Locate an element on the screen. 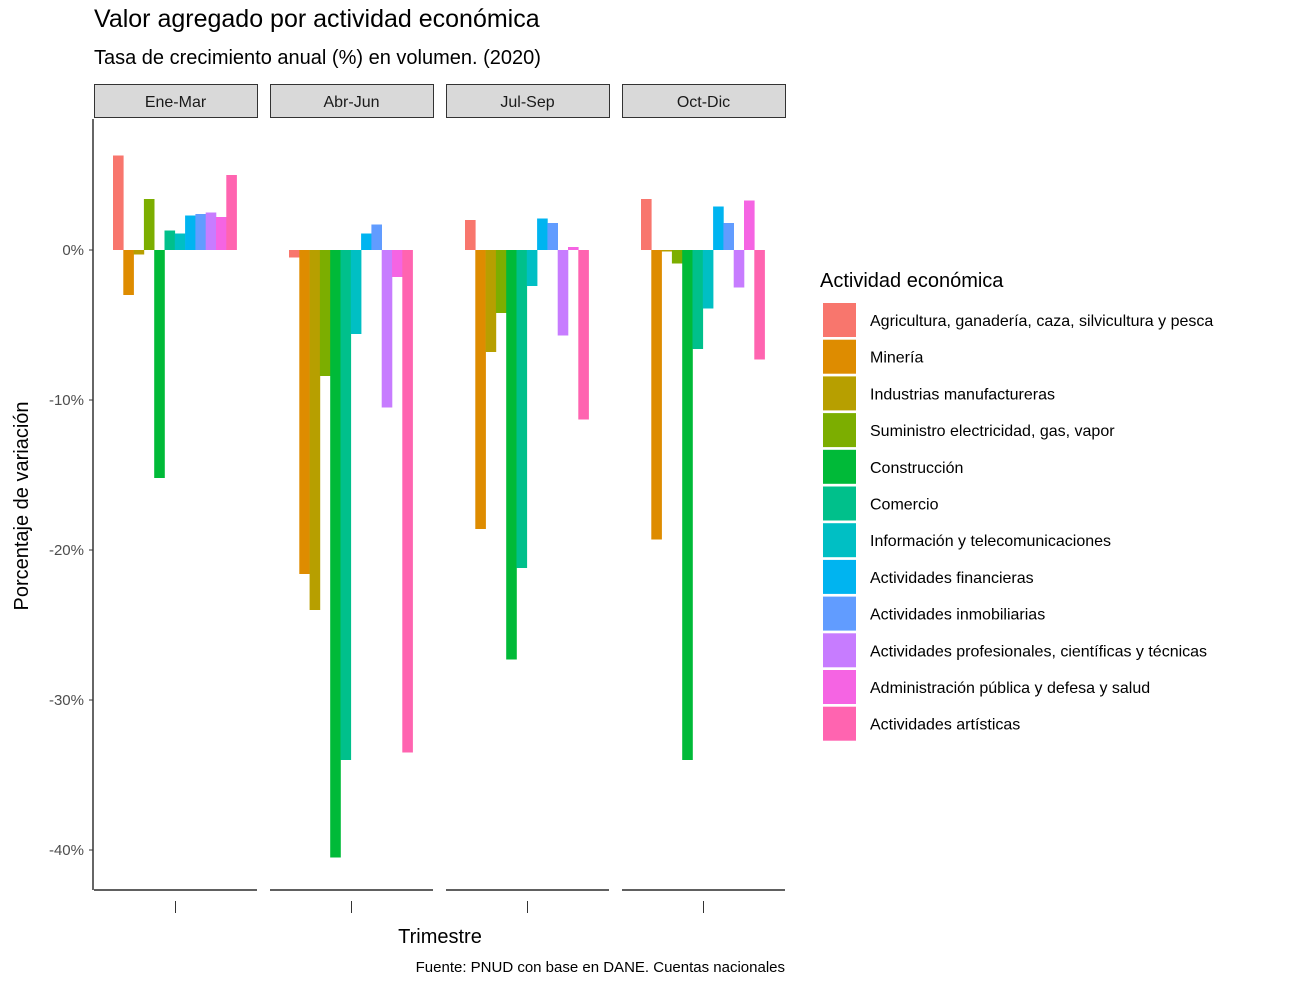  y-tick-label: -20% is located at coordinates (66, 550).